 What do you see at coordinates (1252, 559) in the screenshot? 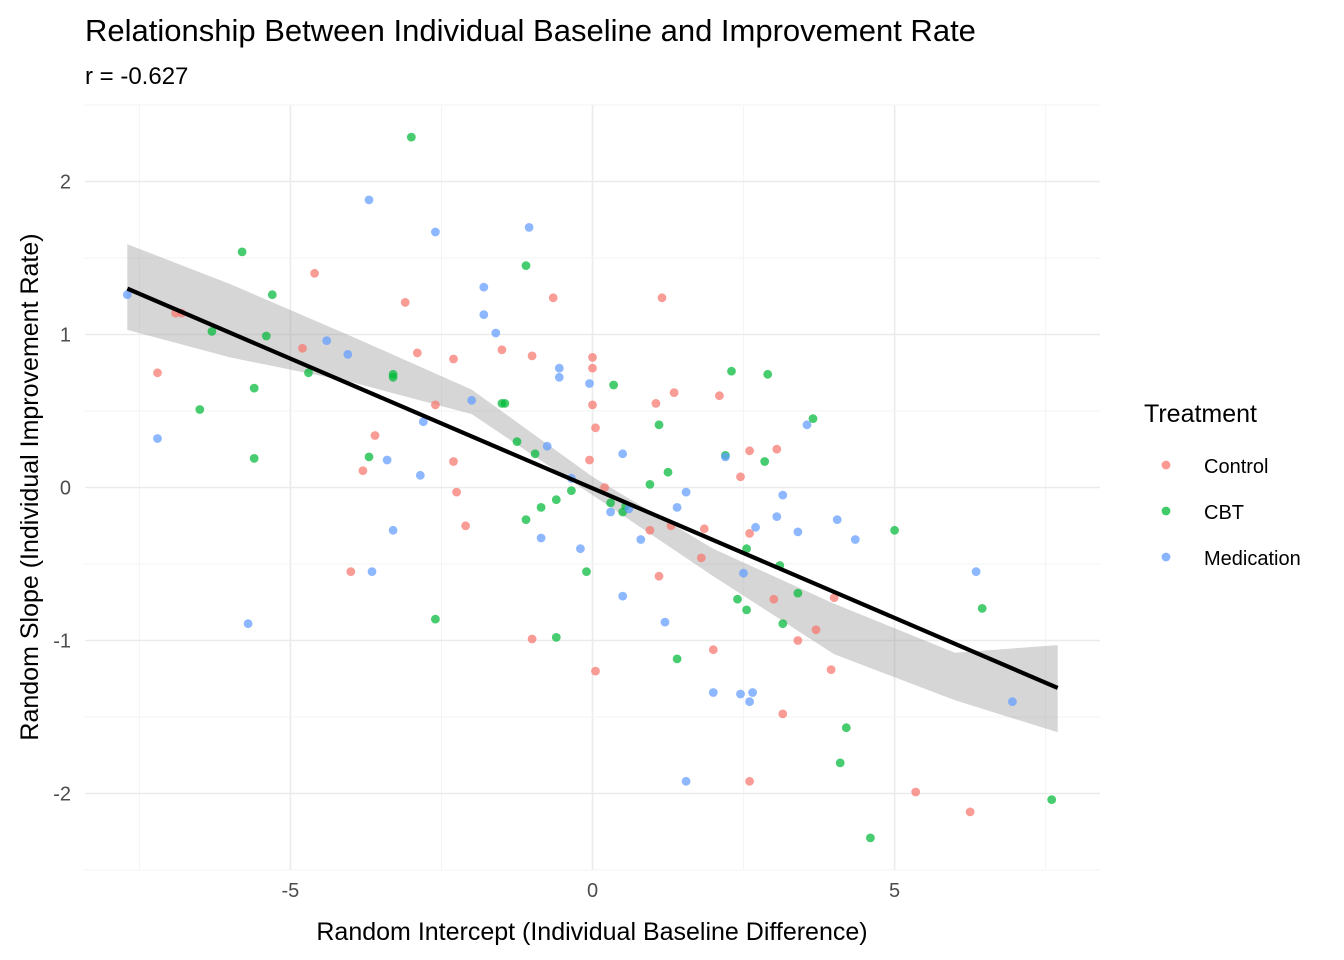
I see `legend-label-medication: Medication` at bounding box center [1252, 559].